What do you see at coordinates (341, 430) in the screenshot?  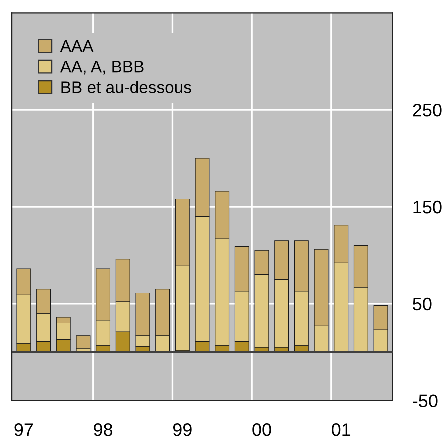 I see `x-tick-label: 01` at bounding box center [341, 430].